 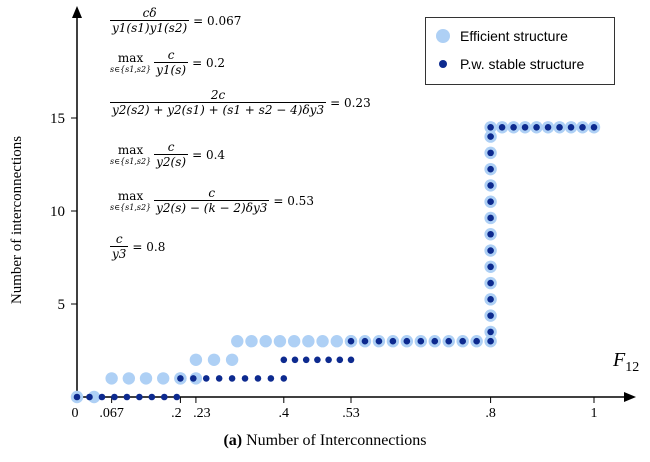 What do you see at coordinates (77, 12) in the screenshot?
I see `y-axis-arrow` at bounding box center [77, 12].